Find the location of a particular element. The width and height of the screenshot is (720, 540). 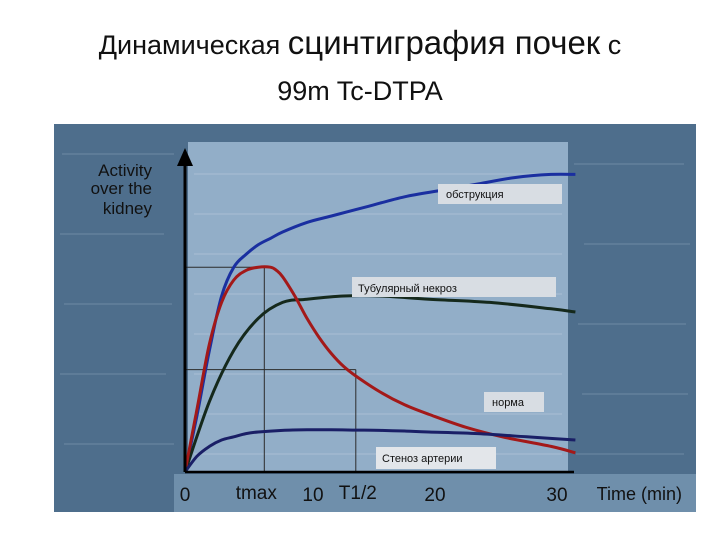

slide-subtitle: 99m Tc-DTPA is located at coordinates (360, 91).